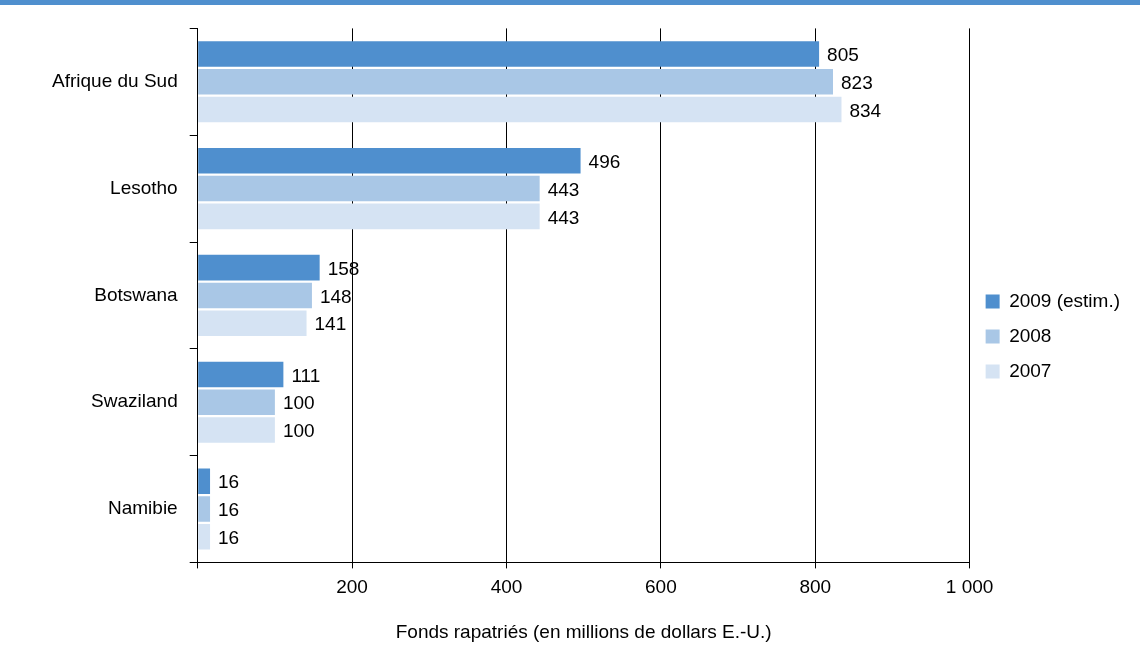 This screenshot has width=1140, height=658. I want to click on y-tick-label: Afrique du Sud, so click(115, 81).